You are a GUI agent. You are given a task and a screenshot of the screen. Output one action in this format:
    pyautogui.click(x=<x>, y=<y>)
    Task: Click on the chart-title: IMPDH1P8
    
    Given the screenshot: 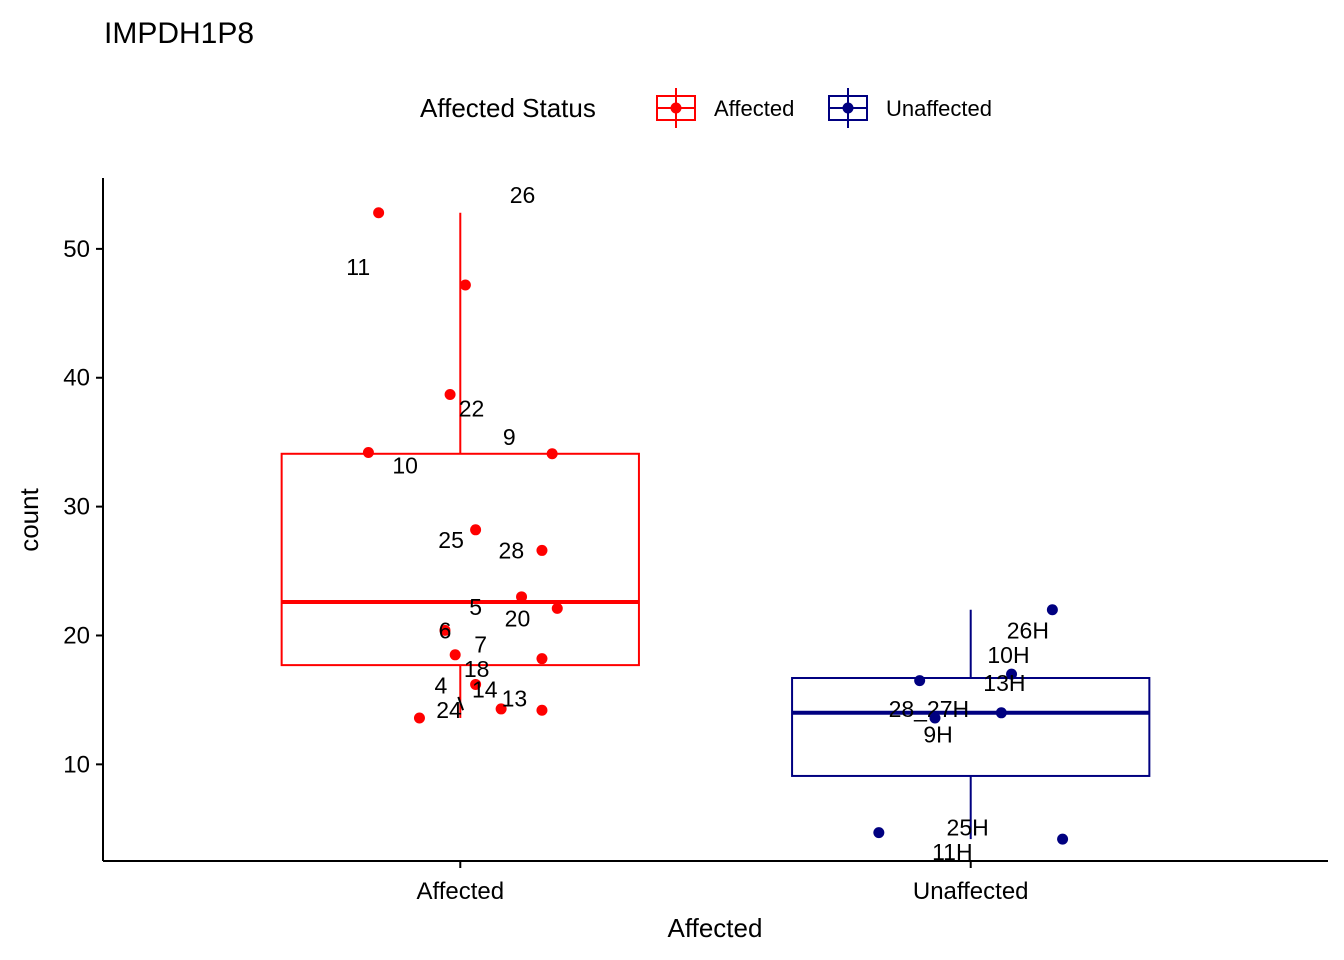 What is the action you would take?
    pyautogui.click(x=179, y=33)
    